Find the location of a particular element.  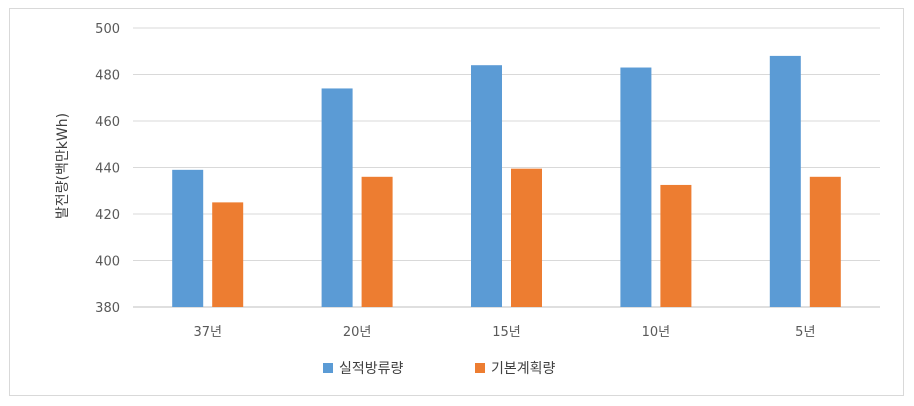

bar-실적방류량-37년 is located at coordinates (188, 238).